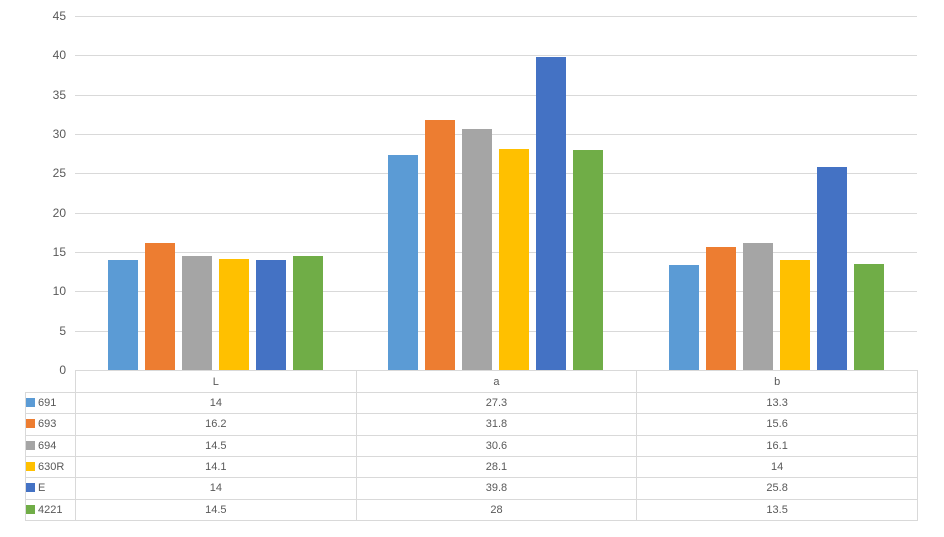 The height and width of the screenshot is (537, 944). I want to click on table-cell-630R-a: 28.1, so click(496, 467).